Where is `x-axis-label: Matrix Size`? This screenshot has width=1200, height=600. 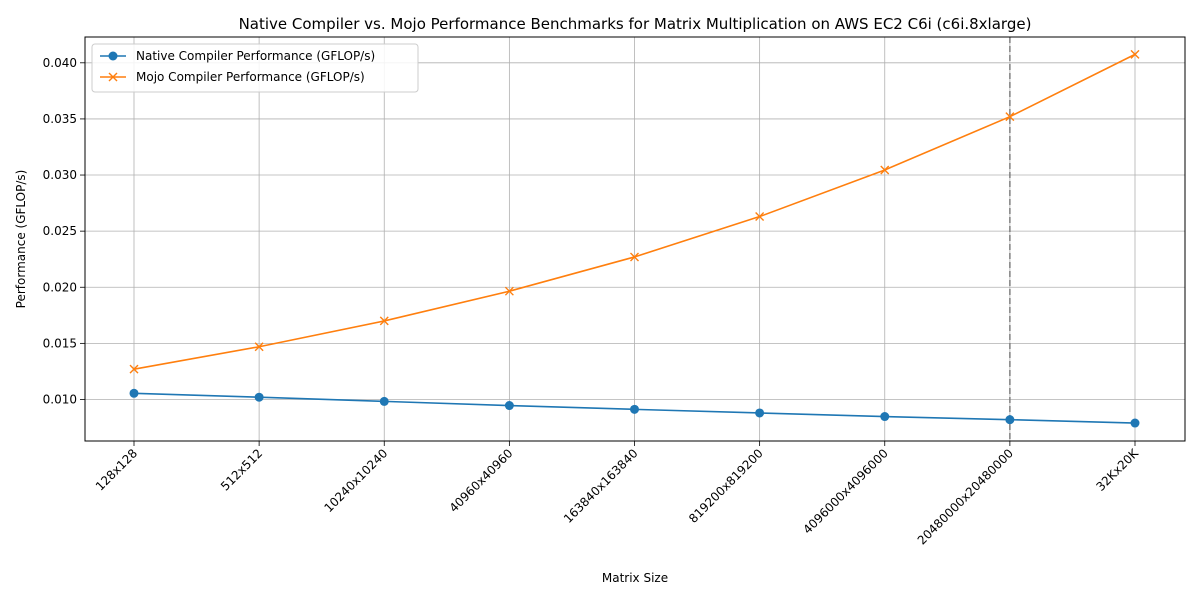
x-axis-label: Matrix Size is located at coordinates (635, 578).